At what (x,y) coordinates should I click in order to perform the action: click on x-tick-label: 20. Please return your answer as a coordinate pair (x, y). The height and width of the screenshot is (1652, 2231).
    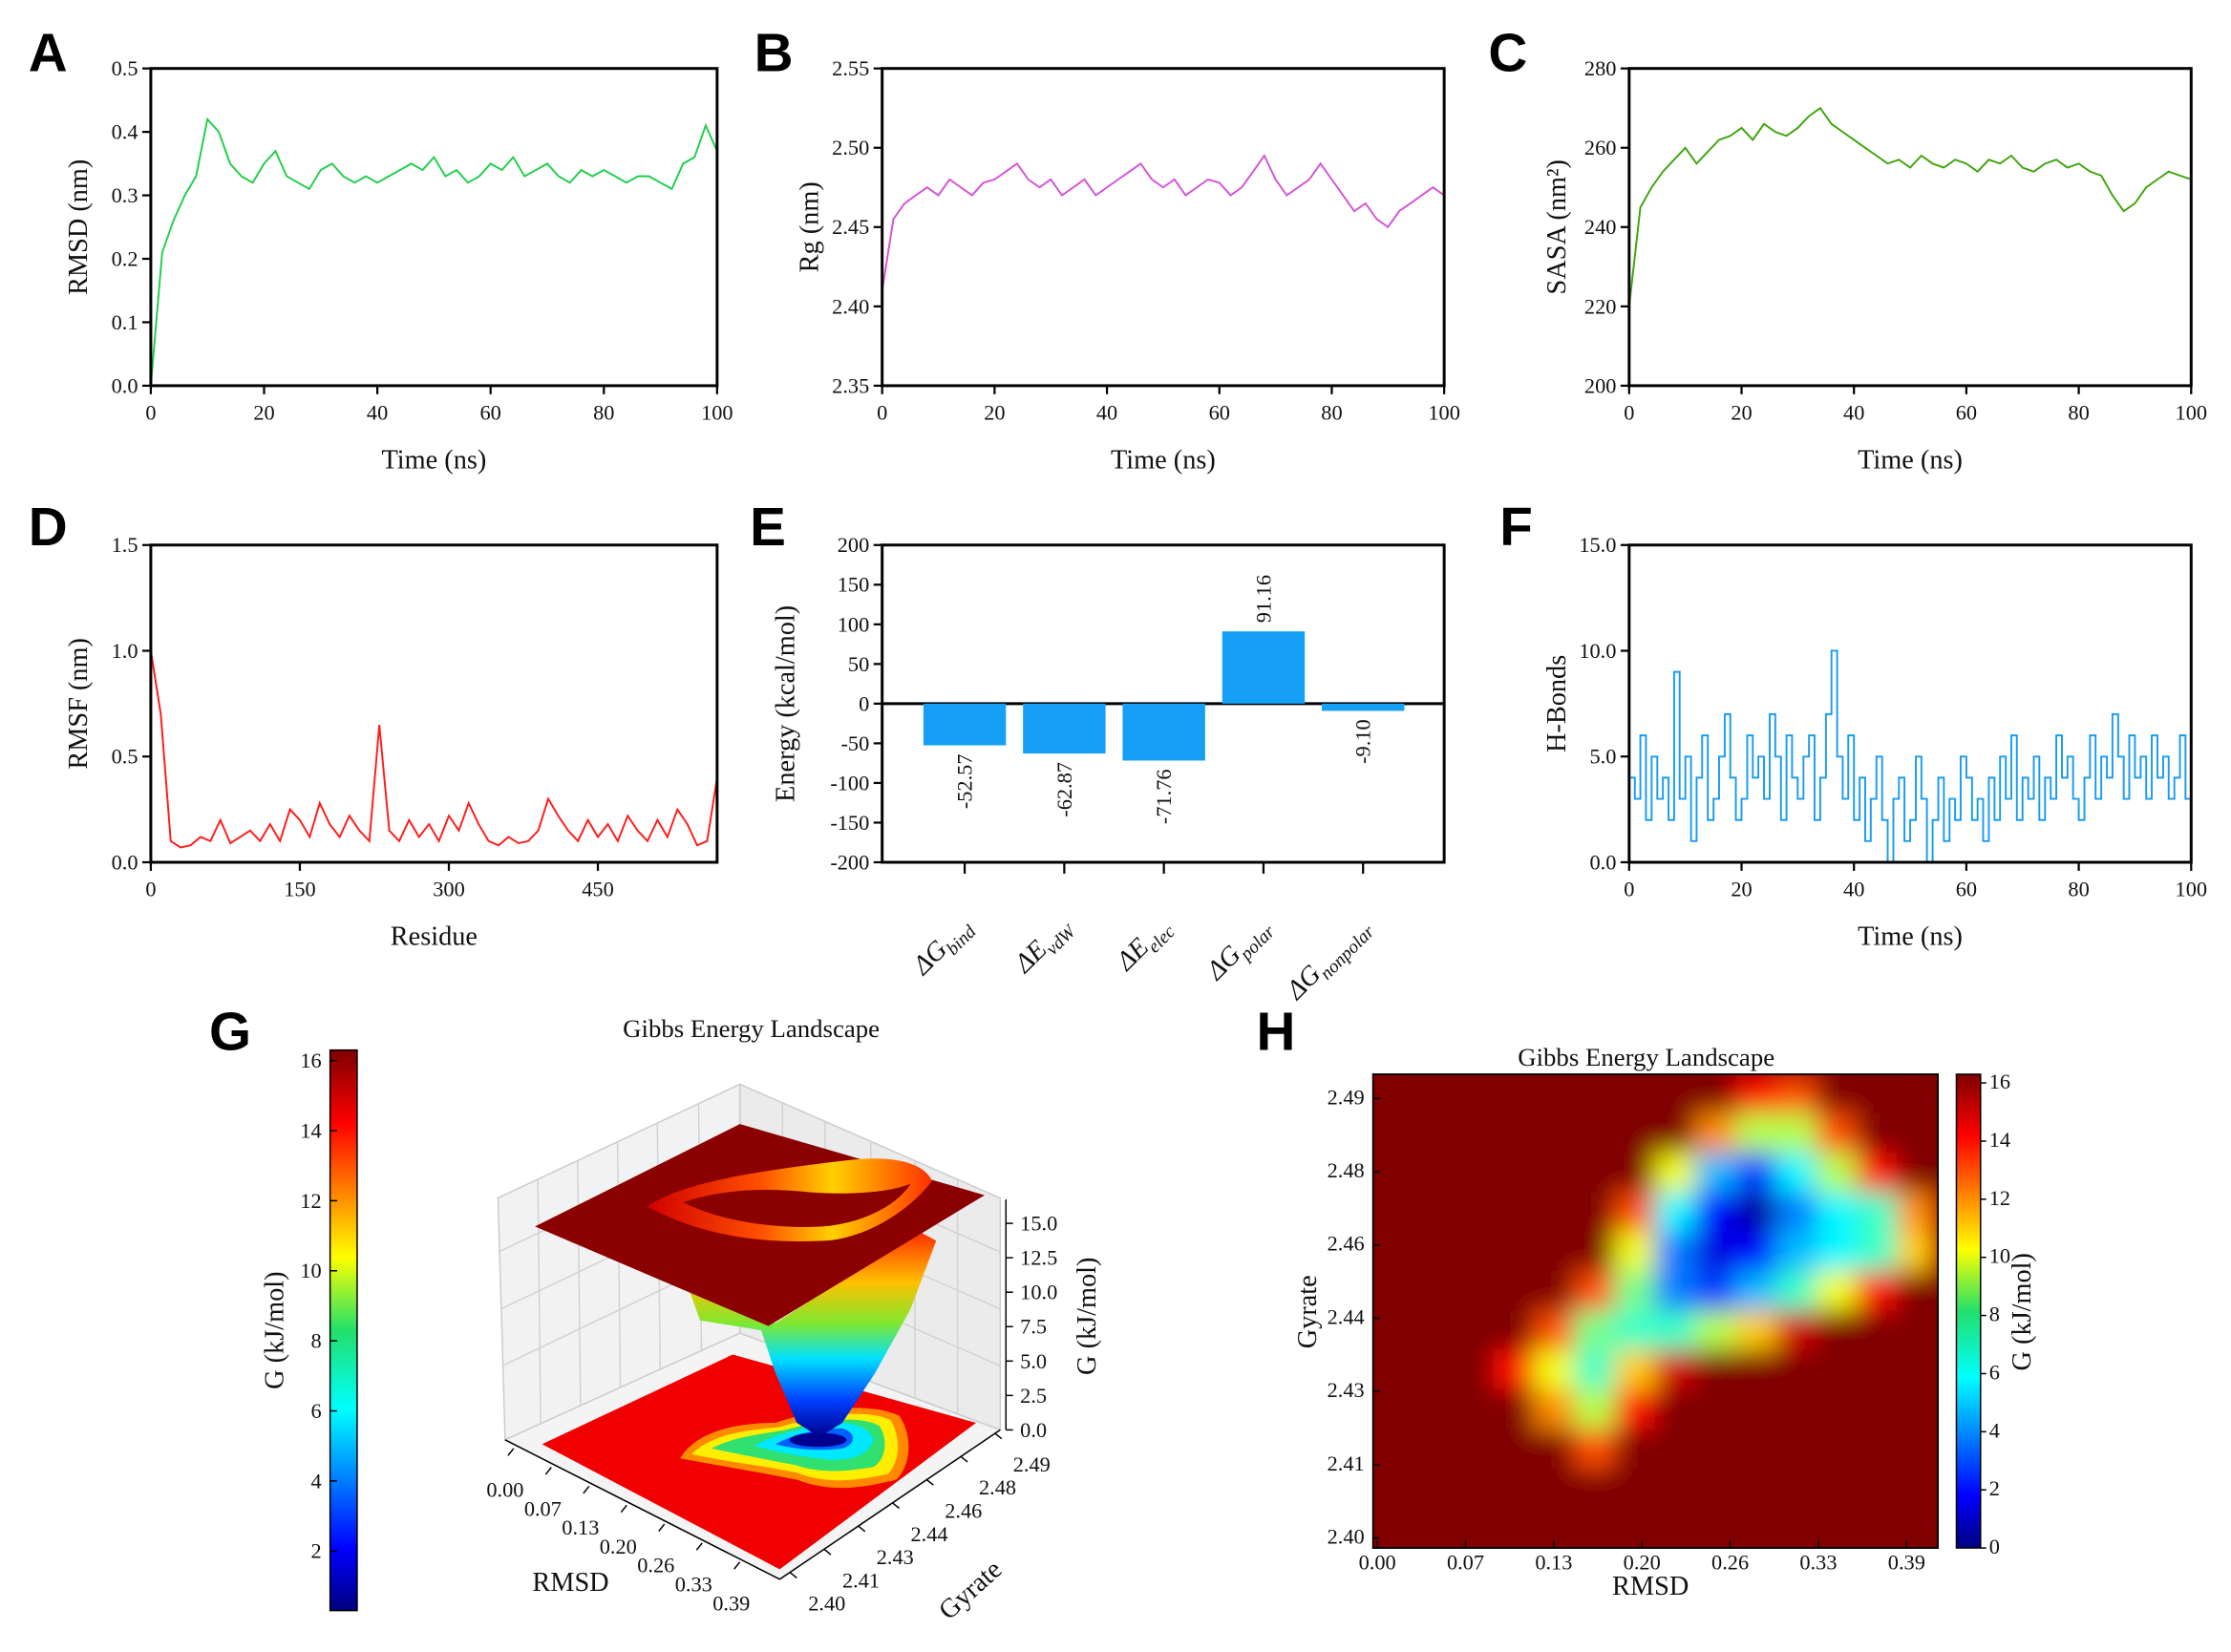
    Looking at the image, I should click on (1741, 413).